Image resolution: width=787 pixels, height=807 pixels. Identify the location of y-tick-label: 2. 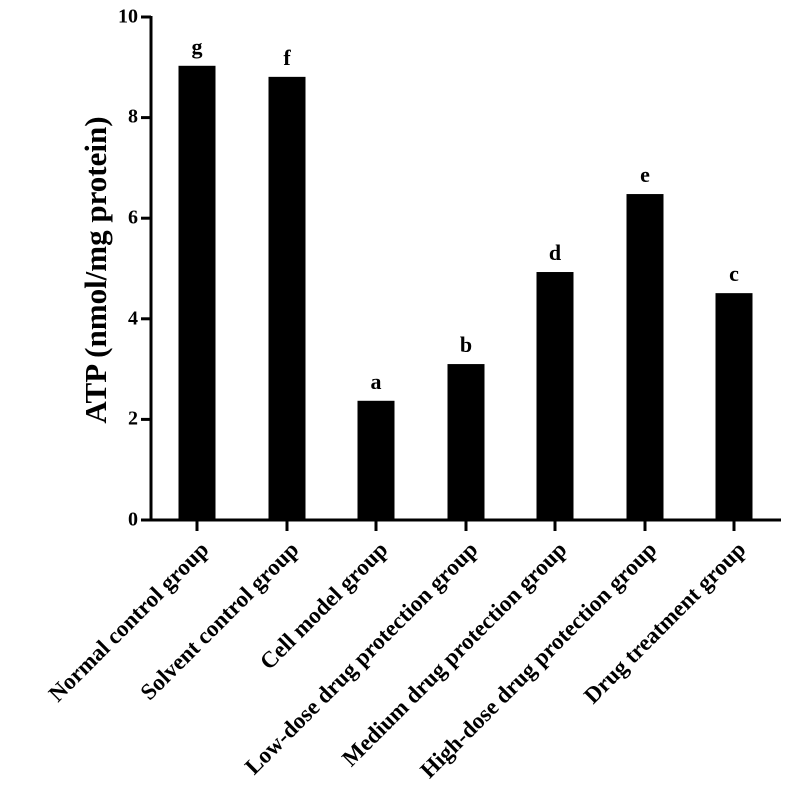
(133, 418).